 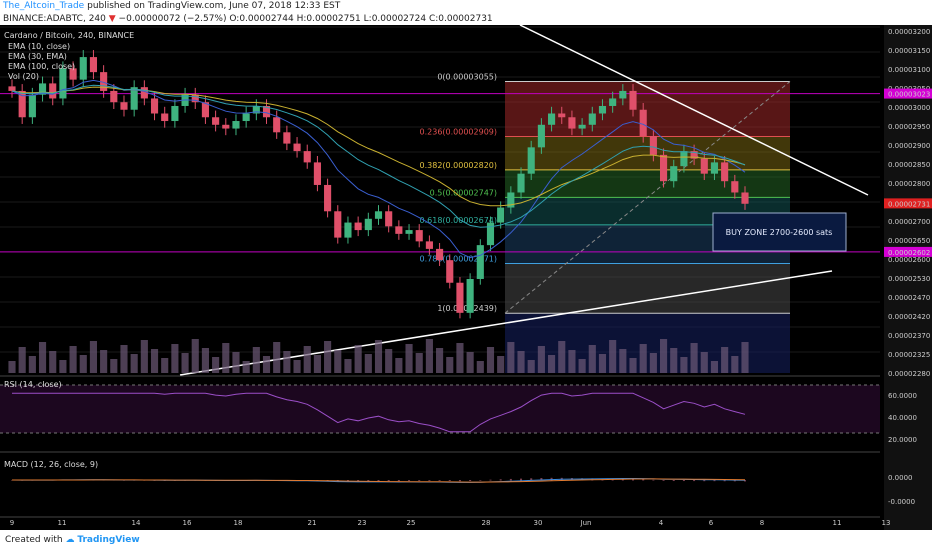 I want to click on y-tick-label: 0.00003100, so click(x=909, y=70).